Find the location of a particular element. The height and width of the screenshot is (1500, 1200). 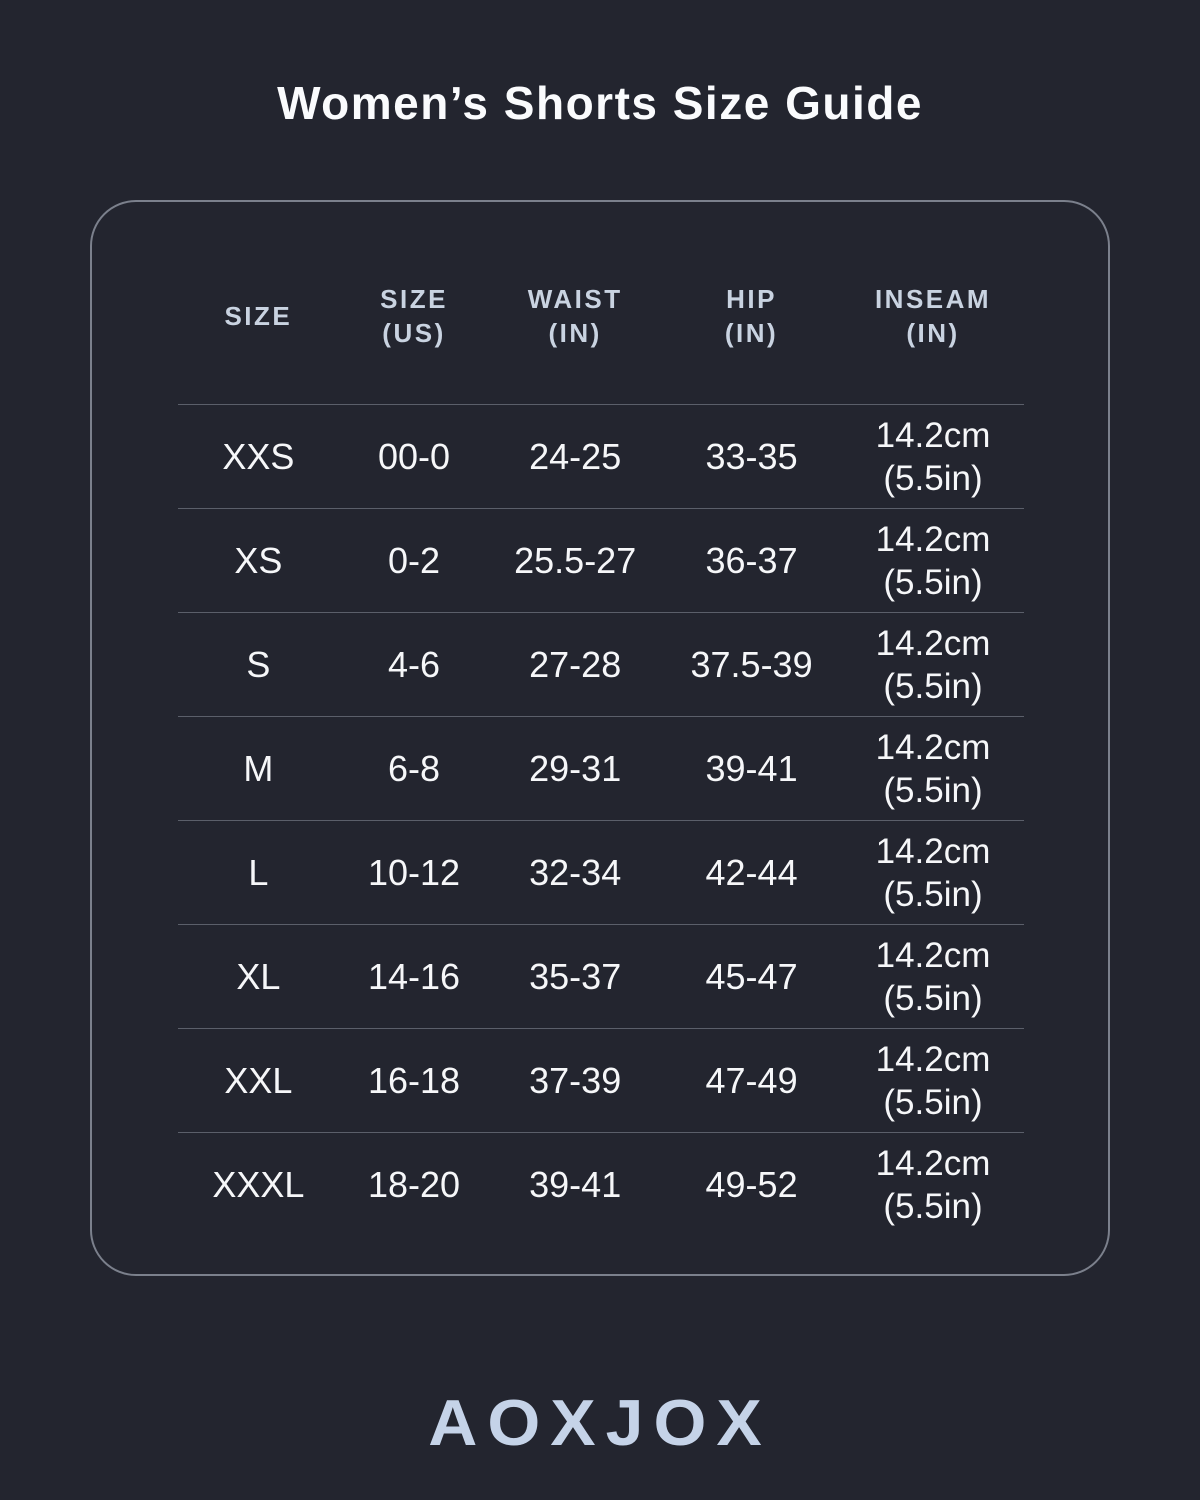

header-sublabel: (US) is located at coordinates (414, 333).